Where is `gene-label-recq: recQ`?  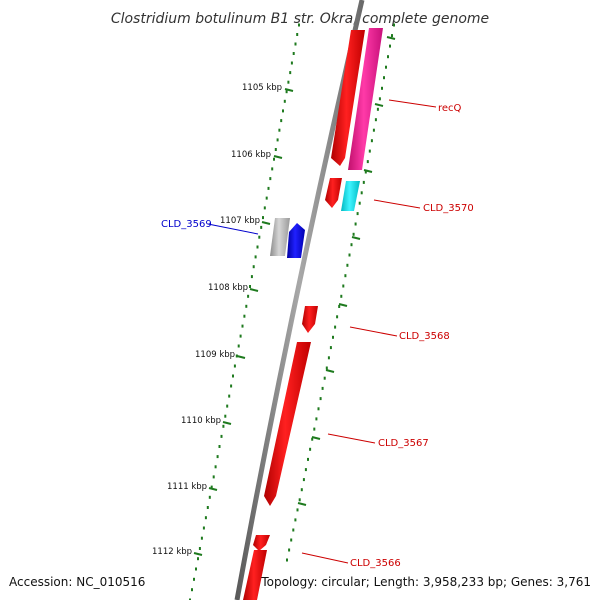
gene-label-recq: recQ is located at coordinates (450, 108).